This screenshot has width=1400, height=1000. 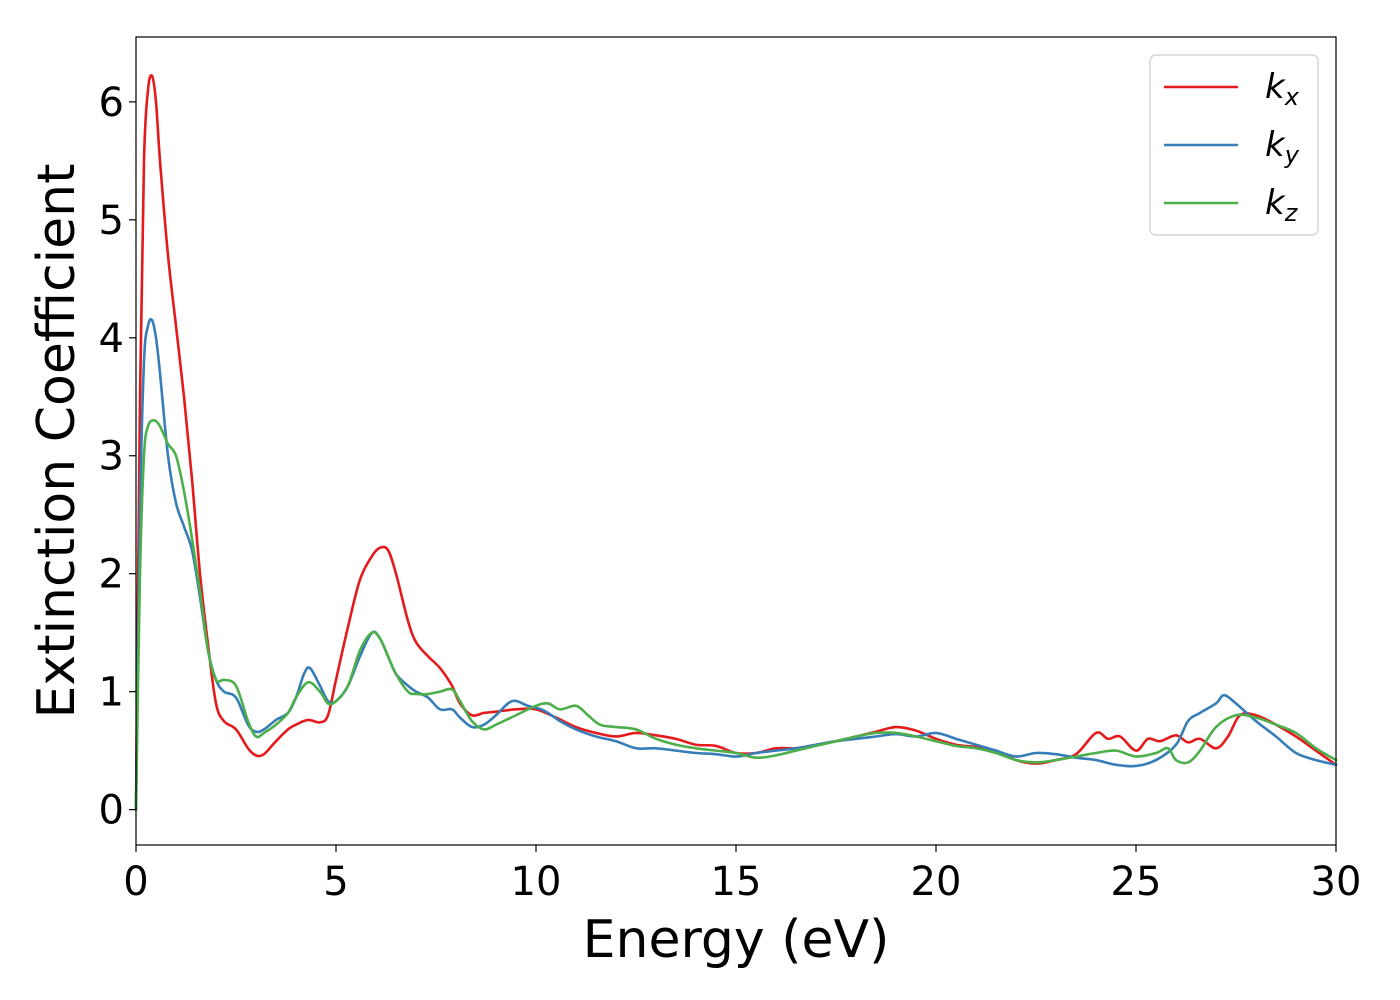 I want to click on x-tick-label: 15, so click(x=736, y=882).